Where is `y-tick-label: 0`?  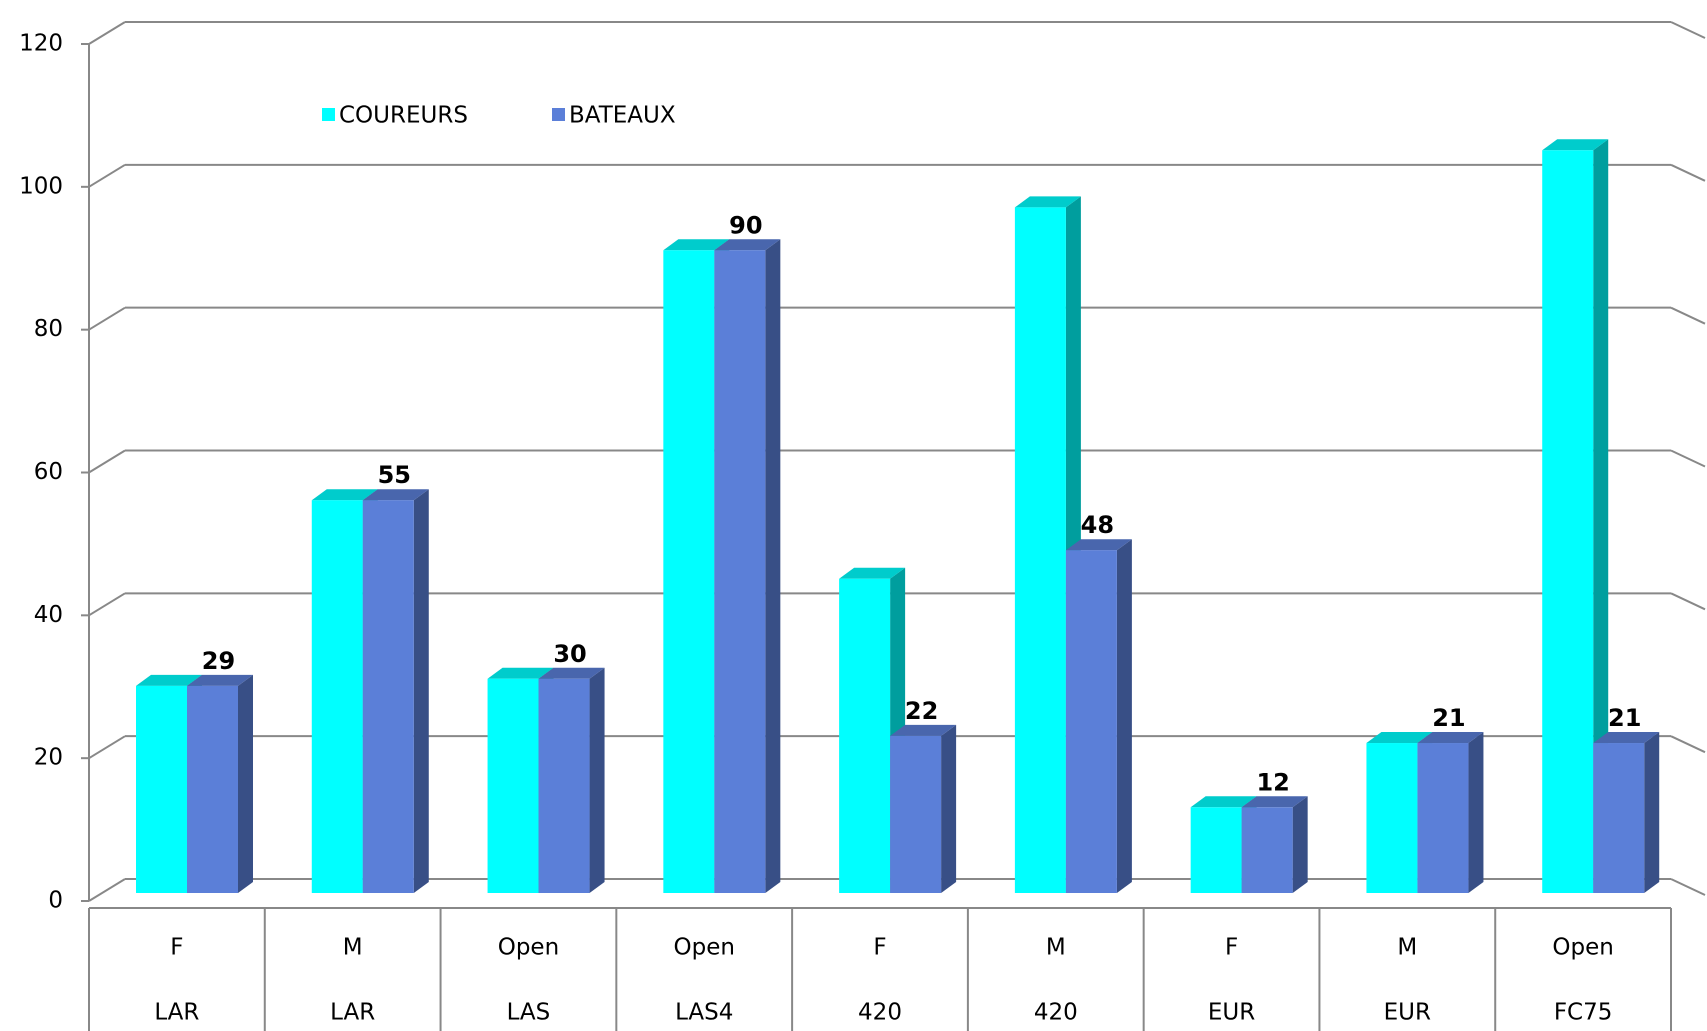
y-tick-label: 0 is located at coordinates (55, 901).